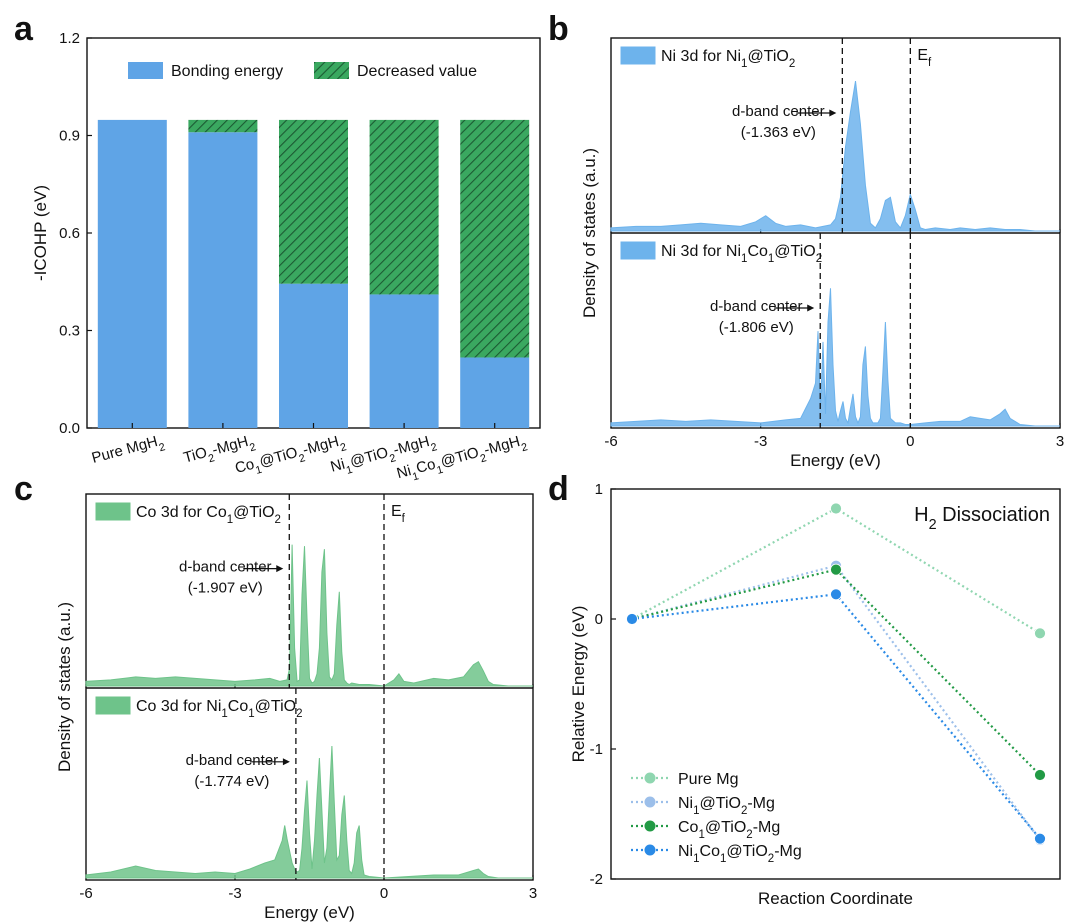 This screenshot has width=1074, height=924. I want to click on legend-label-part-0: Ni, so click(685, 803).